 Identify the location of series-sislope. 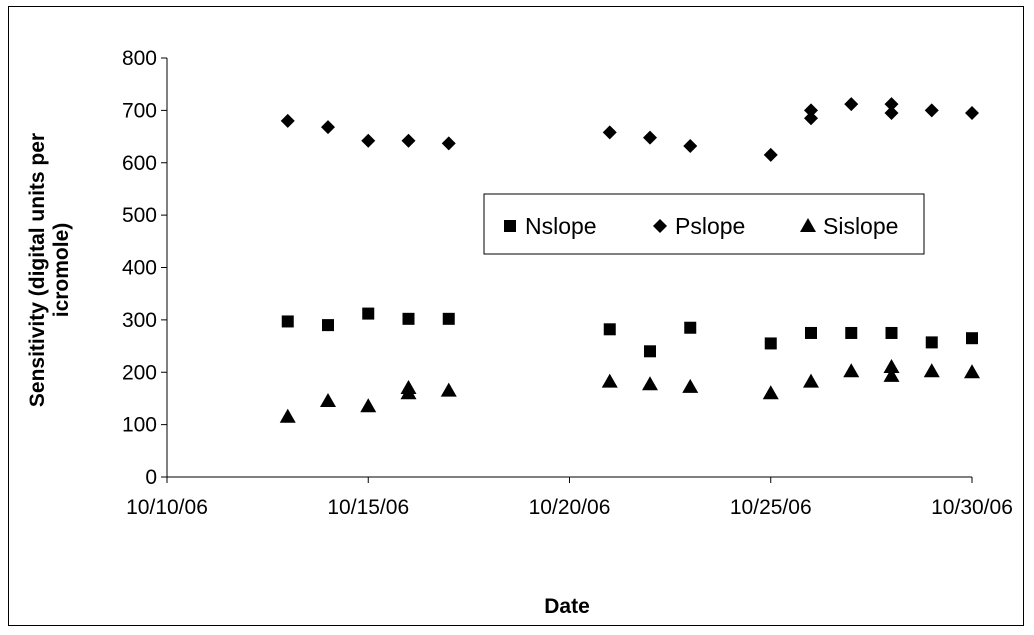
(629, 391).